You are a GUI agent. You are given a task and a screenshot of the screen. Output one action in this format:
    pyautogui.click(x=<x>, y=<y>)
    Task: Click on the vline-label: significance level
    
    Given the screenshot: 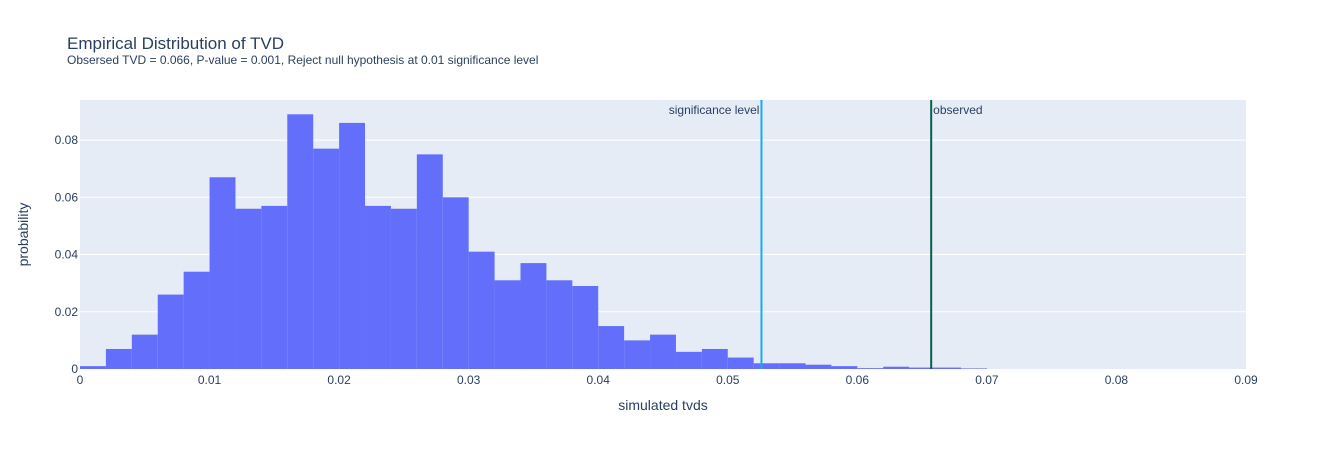 What is the action you would take?
    pyautogui.click(x=714, y=110)
    